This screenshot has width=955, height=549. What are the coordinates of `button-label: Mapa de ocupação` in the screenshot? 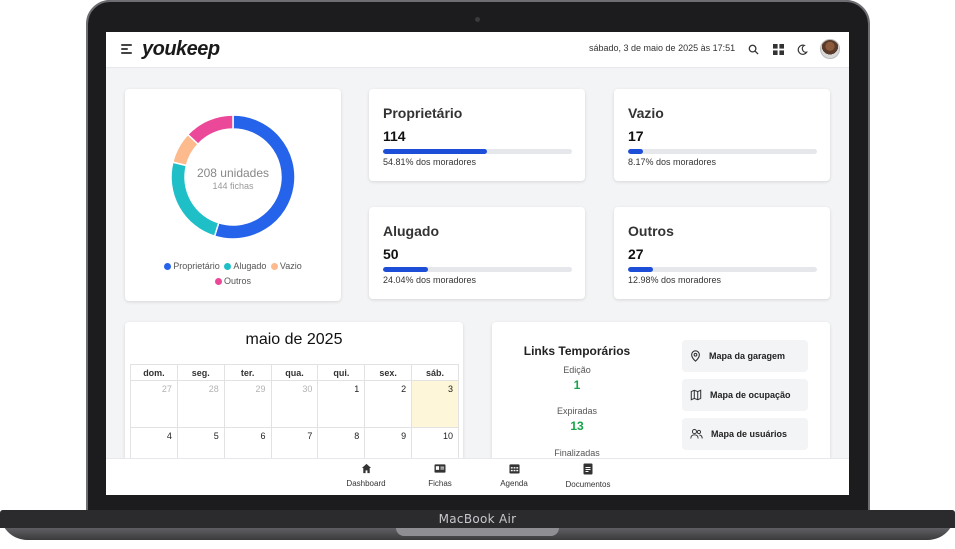 It's located at (750, 395).